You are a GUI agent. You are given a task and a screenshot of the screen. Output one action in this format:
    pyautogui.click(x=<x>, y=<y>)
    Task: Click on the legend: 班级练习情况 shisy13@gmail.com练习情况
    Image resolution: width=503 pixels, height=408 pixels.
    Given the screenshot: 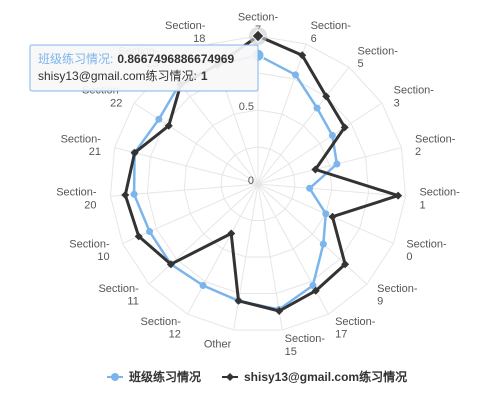 What is the action you would take?
    pyautogui.click(x=257, y=376)
    